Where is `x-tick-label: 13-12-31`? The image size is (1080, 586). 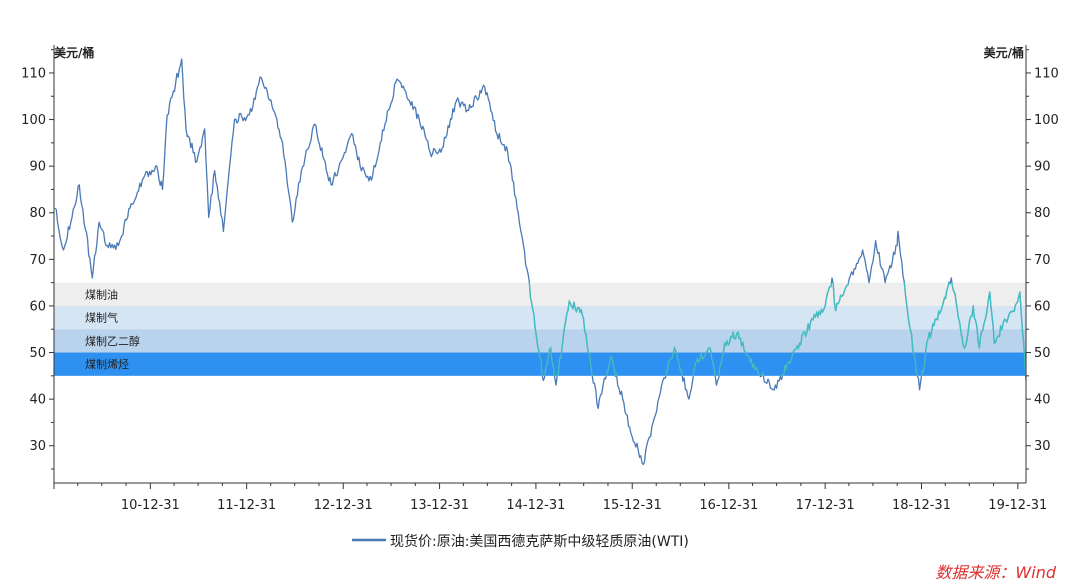
x-tick-label: 13-12-31 is located at coordinates (439, 505).